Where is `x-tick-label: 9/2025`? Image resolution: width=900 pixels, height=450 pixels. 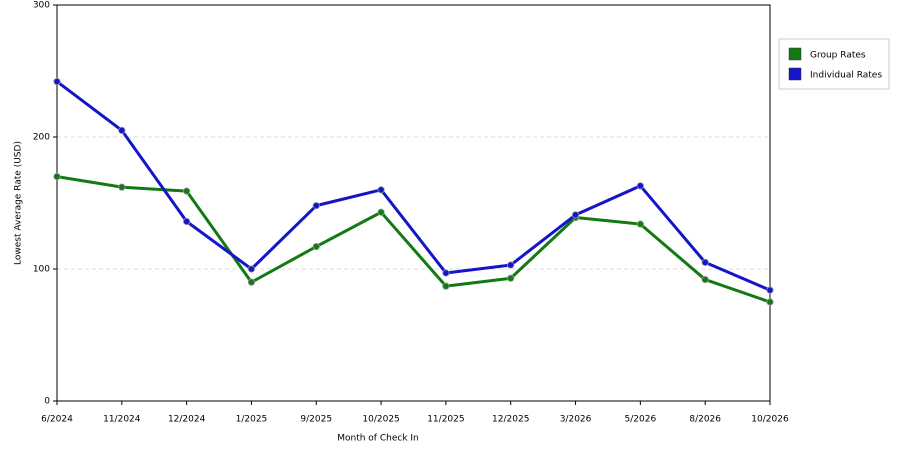
x-tick-label: 9/2025 is located at coordinates (316, 420).